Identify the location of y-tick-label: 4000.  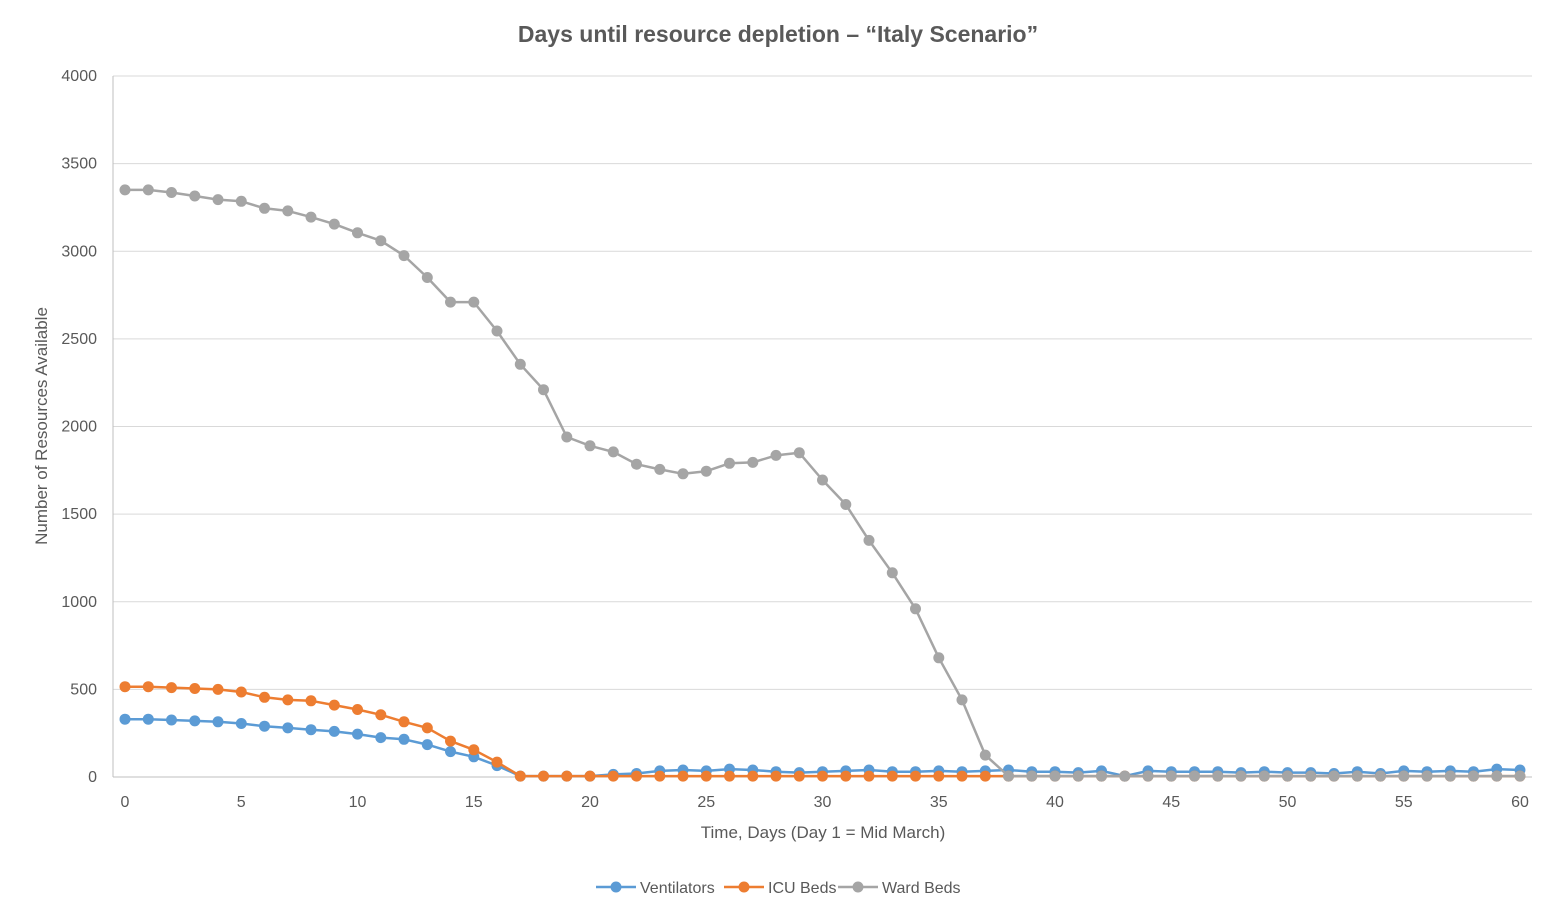
(79, 76).